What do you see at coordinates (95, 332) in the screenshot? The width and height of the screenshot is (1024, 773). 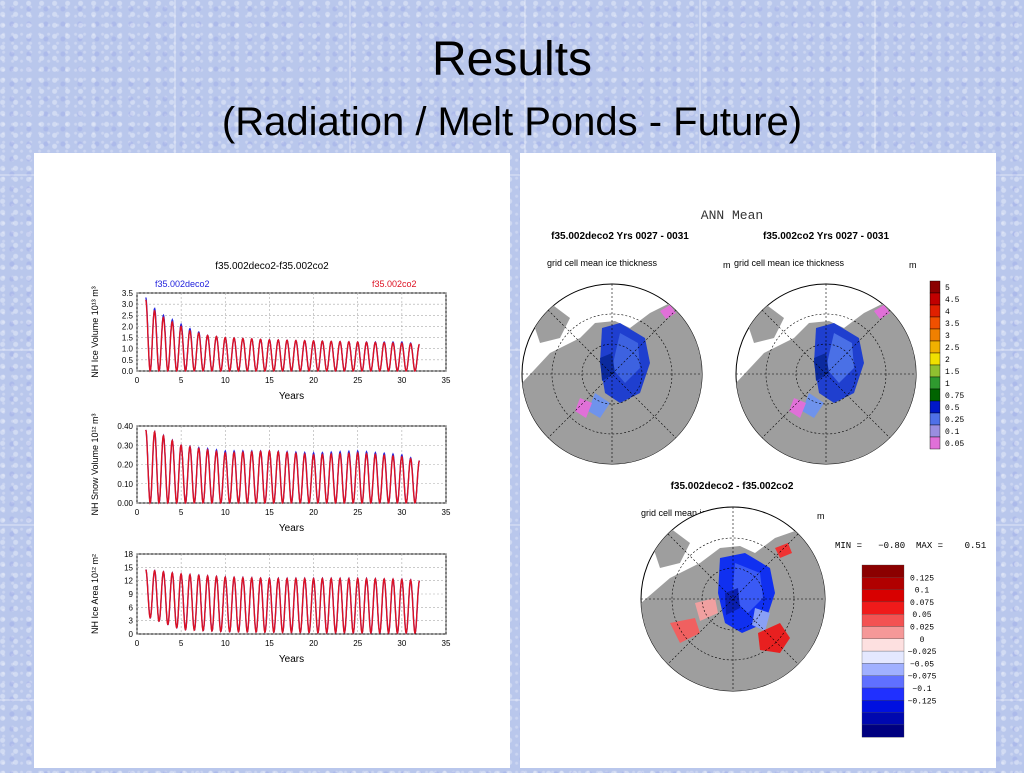 I see `y-axis-label: NH Ice Volume 10¹³ m³` at bounding box center [95, 332].